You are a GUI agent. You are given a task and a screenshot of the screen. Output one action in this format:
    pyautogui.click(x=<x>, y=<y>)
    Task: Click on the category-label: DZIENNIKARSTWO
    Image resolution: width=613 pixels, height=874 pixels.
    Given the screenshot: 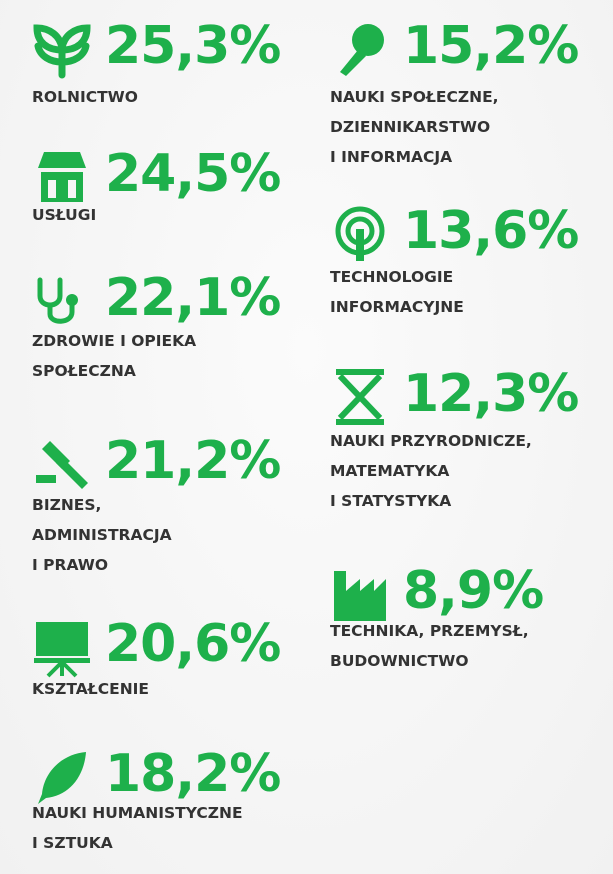 What is the action you would take?
    pyautogui.click(x=410, y=127)
    